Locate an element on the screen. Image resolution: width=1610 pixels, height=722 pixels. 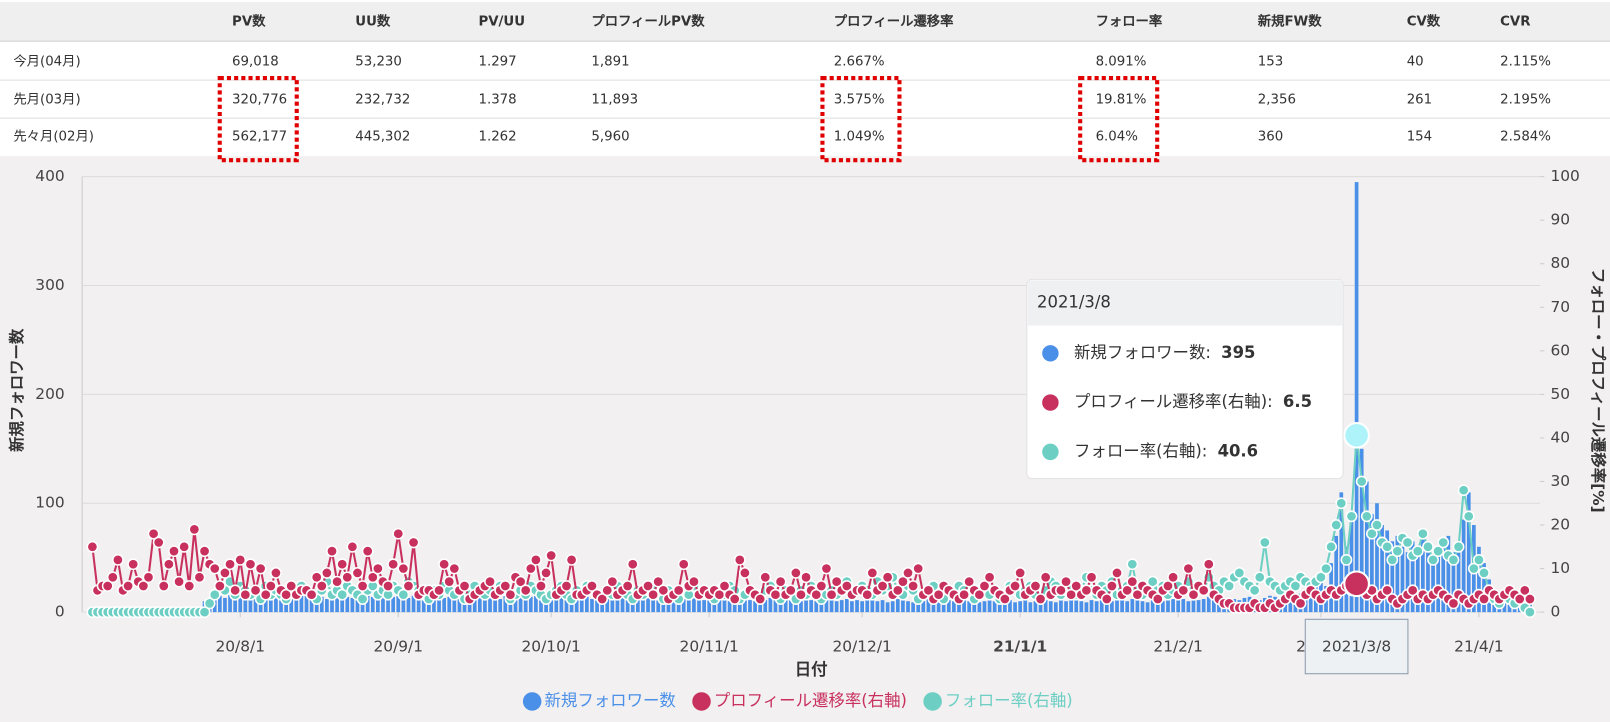
legend-item: 新規フォロワー数 is located at coordinates (599, 701).